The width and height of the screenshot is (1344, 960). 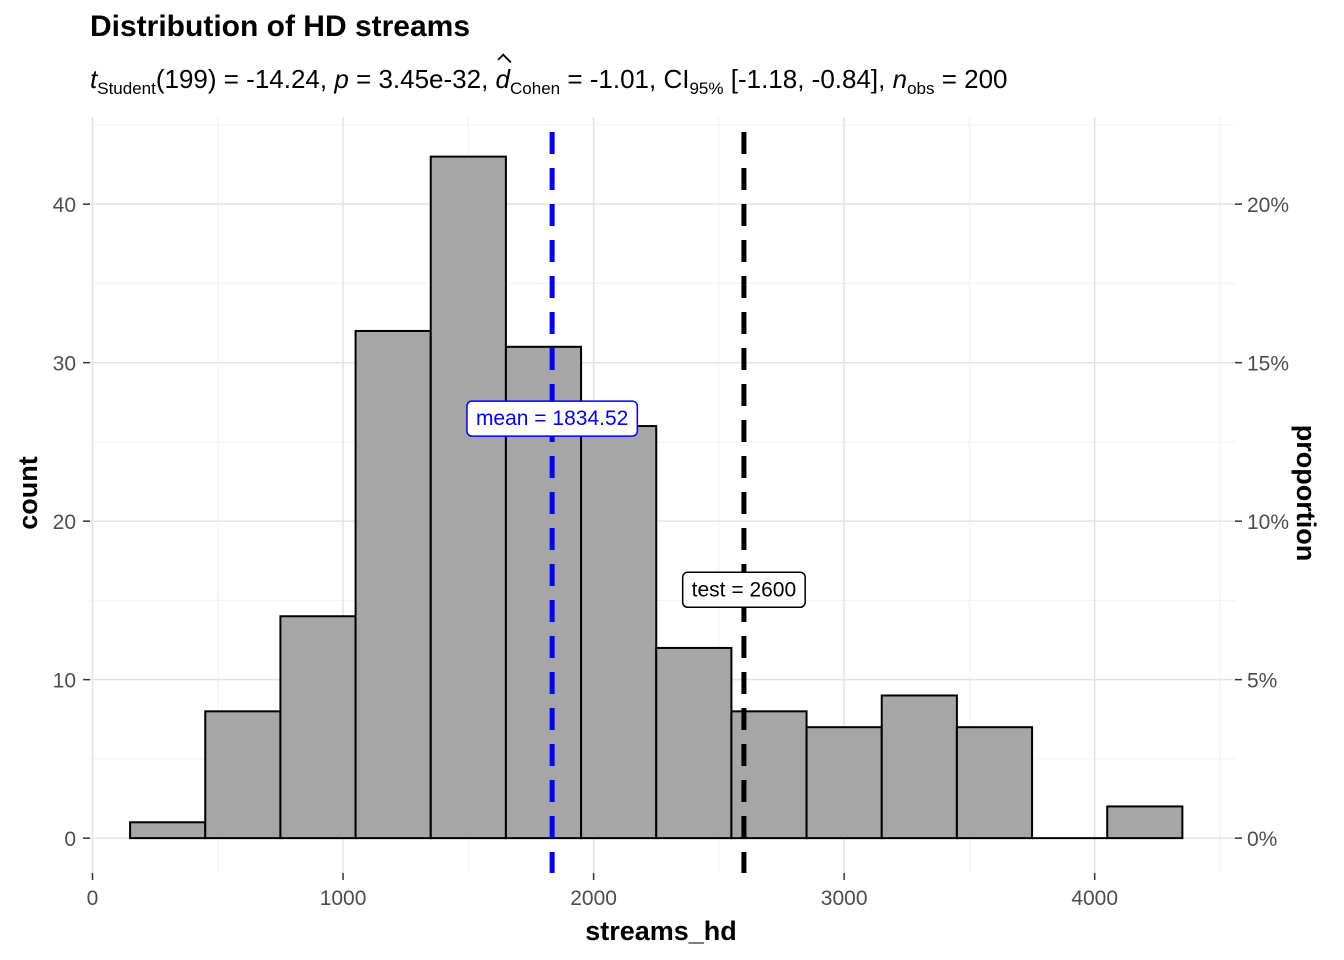 What do you see at coordinates (64, 205) in the screenshot?
I see `y-tick-label: 40` at bounding box center [64, 205].